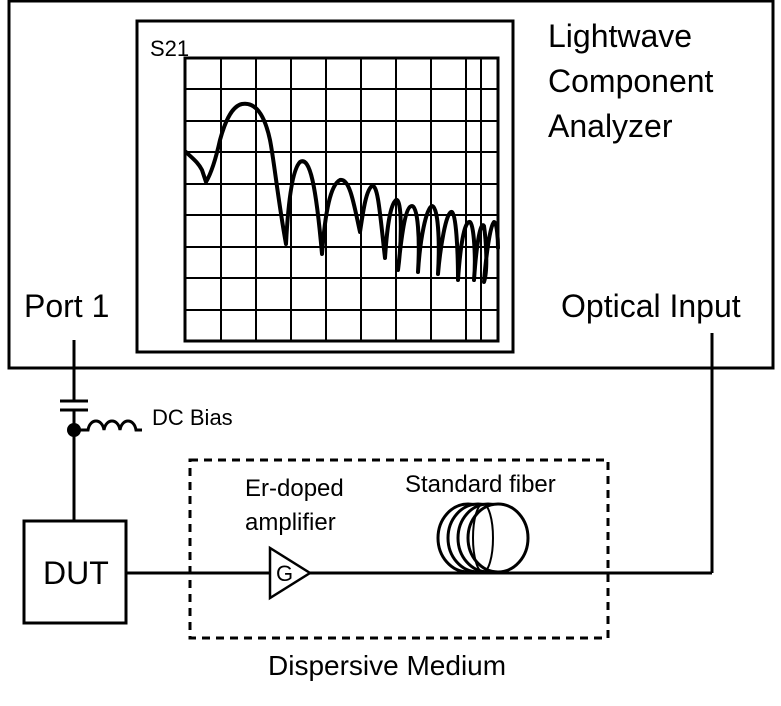  I want to click on fiber-label: Standard fiber, so click(480, 484).